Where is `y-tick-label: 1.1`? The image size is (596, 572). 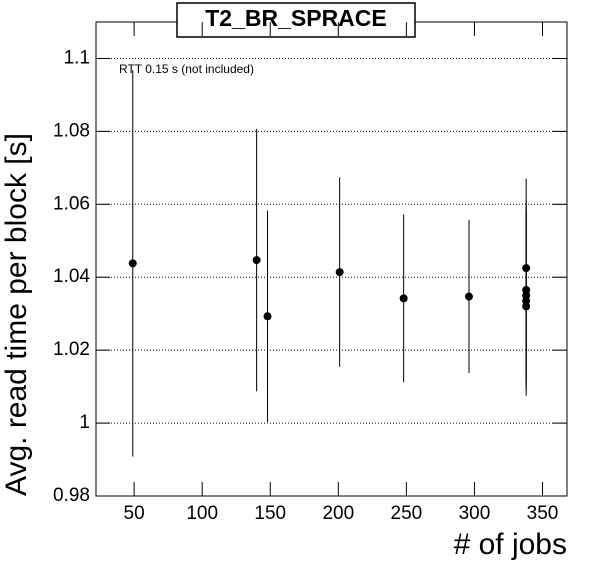 y-tick-label: 1.1 is located at coordinates (77, 57).